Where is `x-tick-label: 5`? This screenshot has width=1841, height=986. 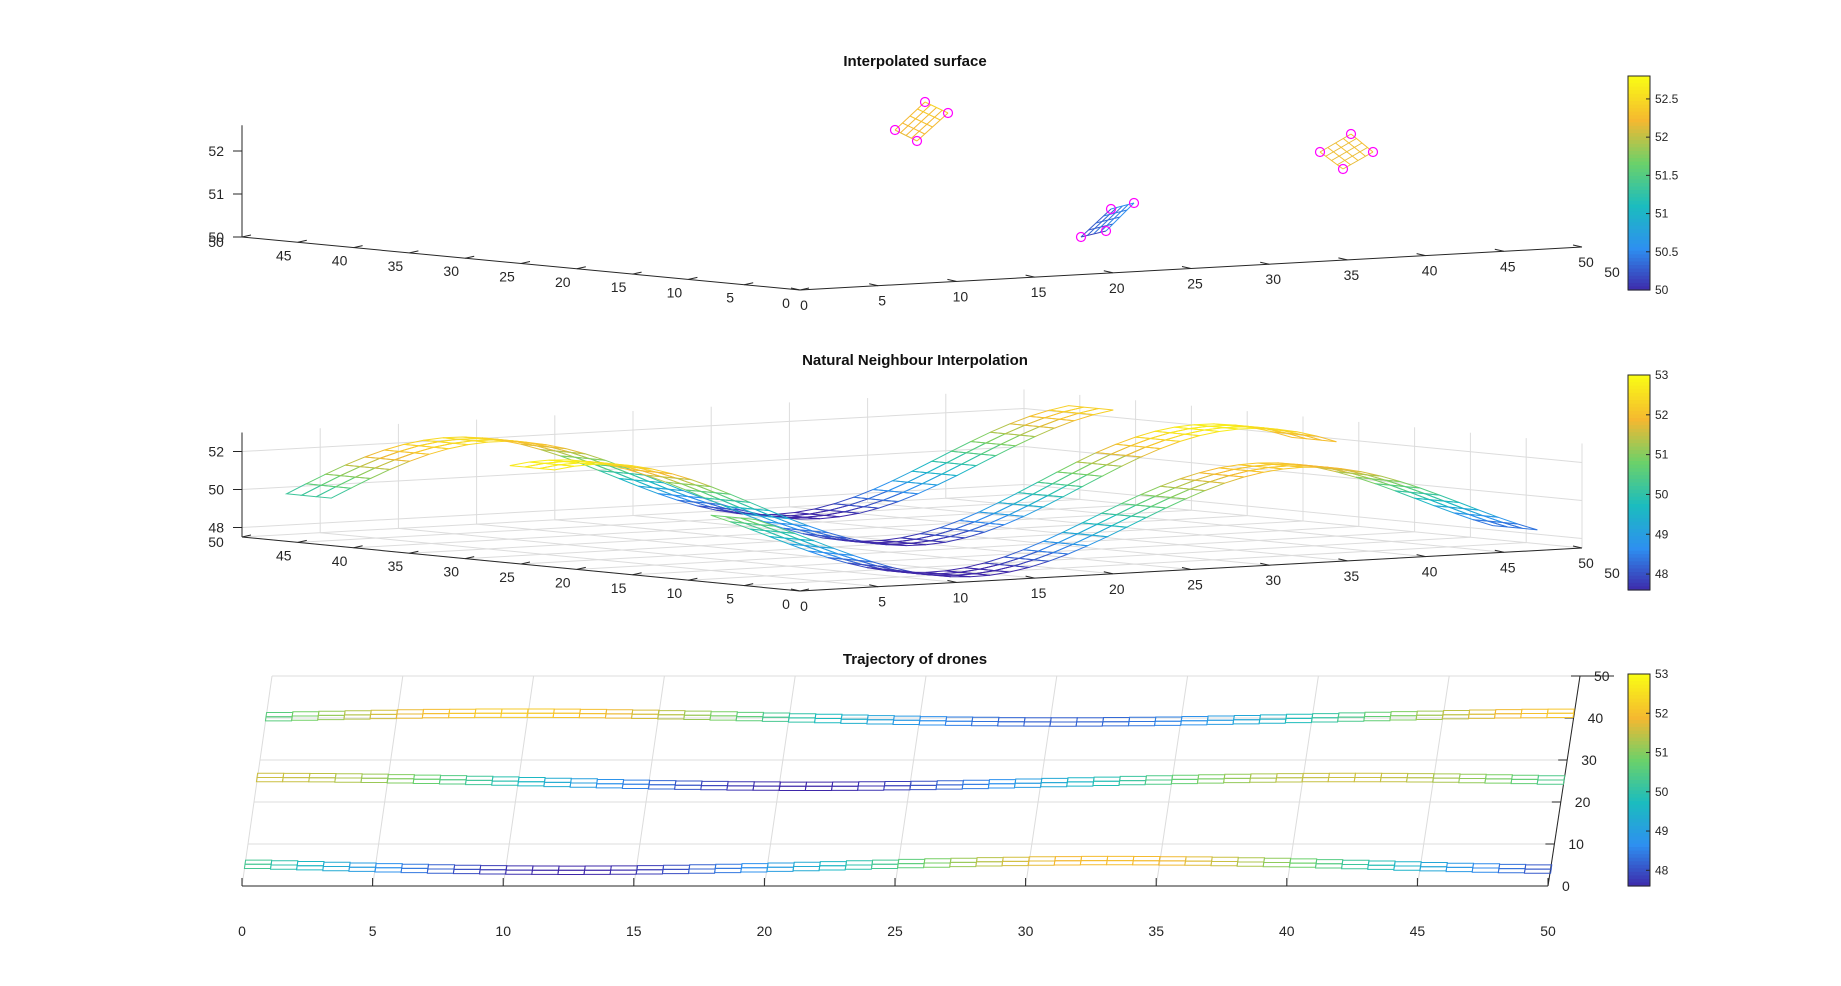 x-tick-label: 5 is located at coordinates (882, 602).